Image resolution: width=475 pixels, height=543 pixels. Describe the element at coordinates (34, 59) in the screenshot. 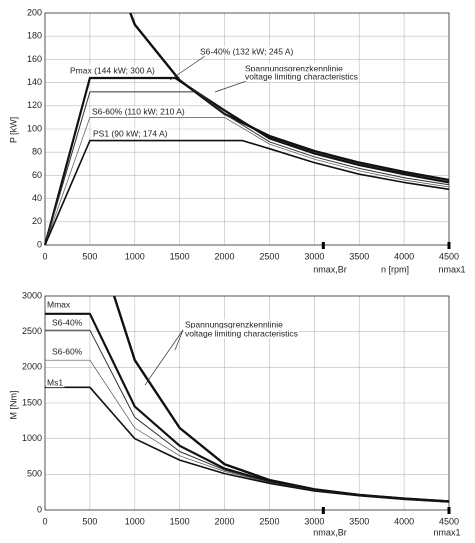

I see `y-tick-label: 160` at that location.